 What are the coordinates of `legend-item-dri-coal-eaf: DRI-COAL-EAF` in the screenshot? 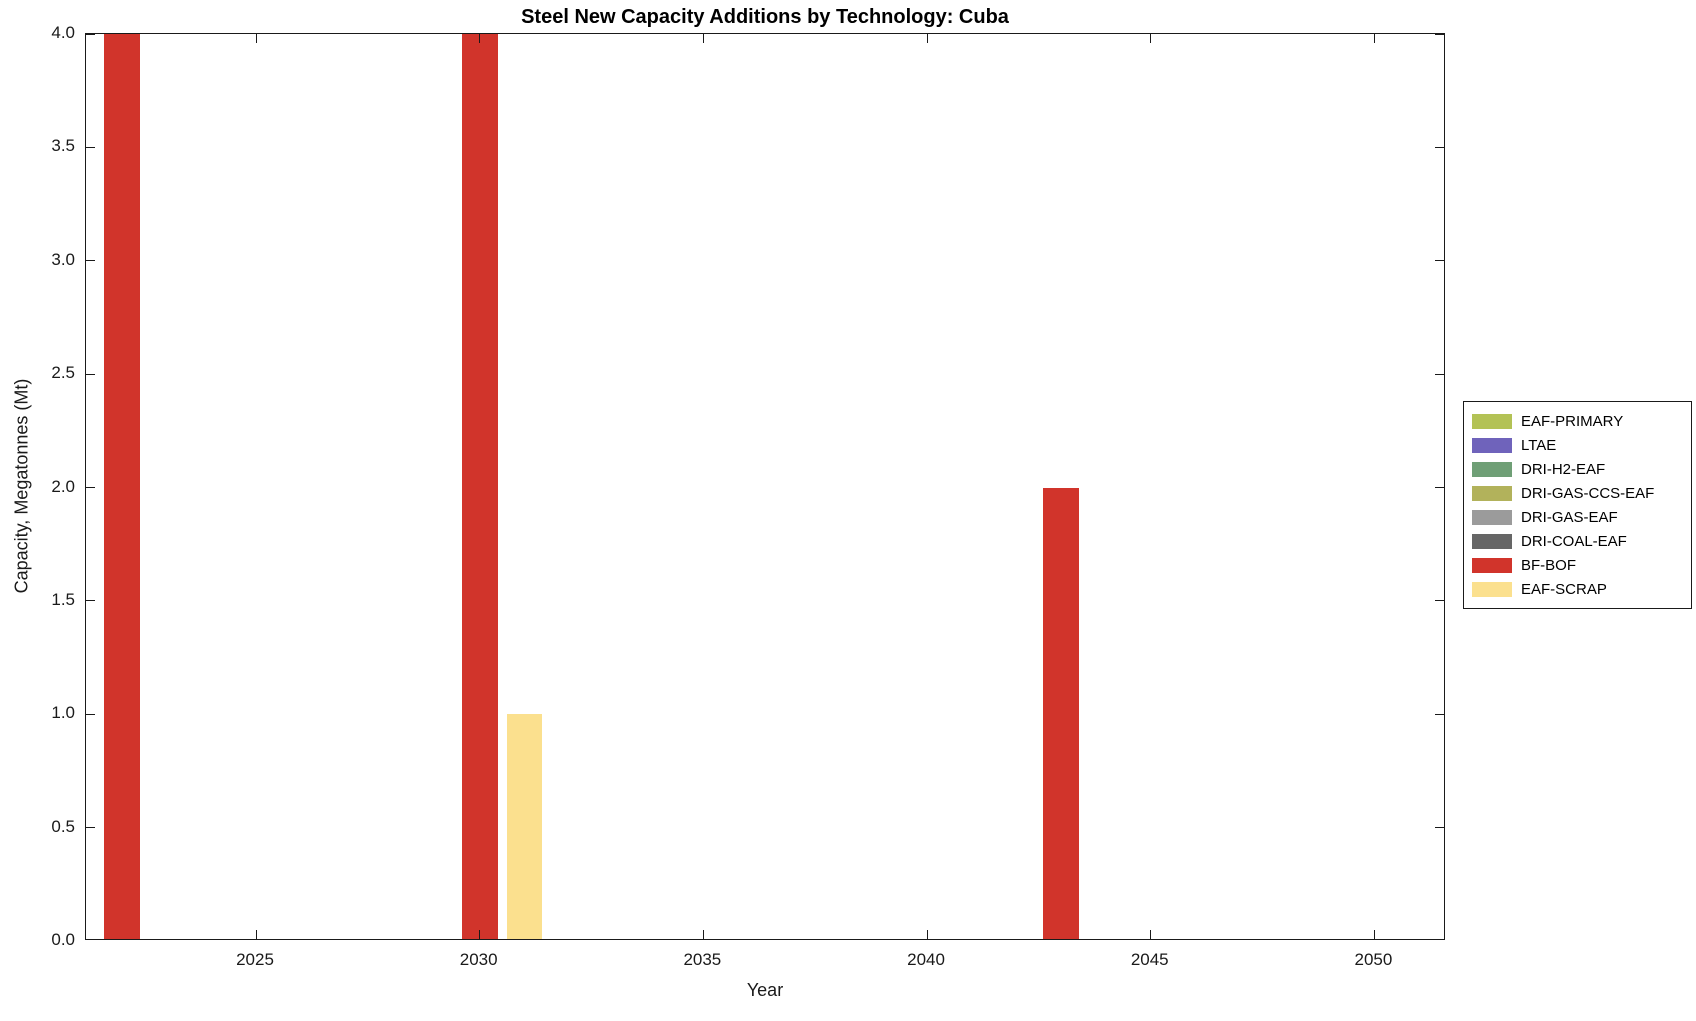 It's located at (1577, 541).